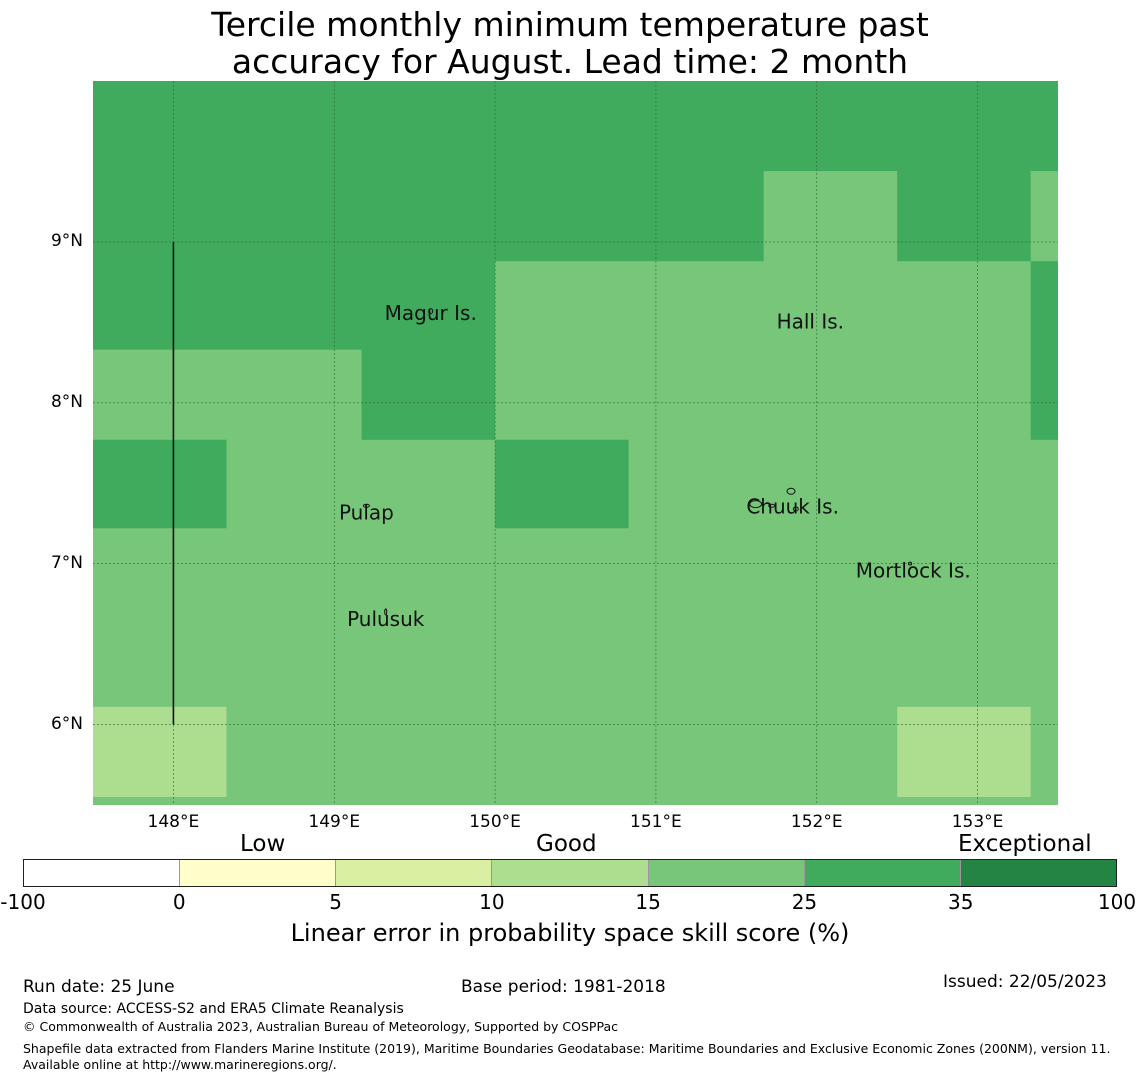  What do you see at coordinates (1117, 902) in the screenshot?
I see `colorbar-tick-label: 100` at bounding box center [1117, 902].